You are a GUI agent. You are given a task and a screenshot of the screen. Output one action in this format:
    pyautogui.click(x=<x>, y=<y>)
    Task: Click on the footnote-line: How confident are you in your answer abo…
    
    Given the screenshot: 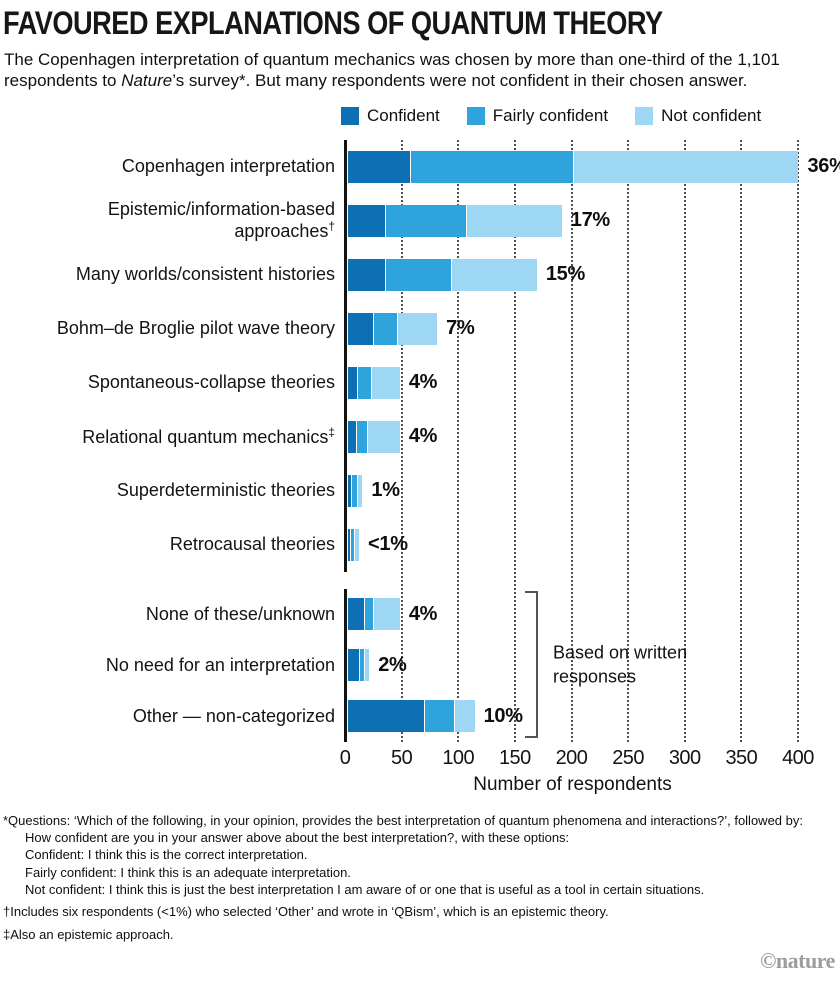 What is the action you would take?
    pyautogui.click(x=297, y=838)
    